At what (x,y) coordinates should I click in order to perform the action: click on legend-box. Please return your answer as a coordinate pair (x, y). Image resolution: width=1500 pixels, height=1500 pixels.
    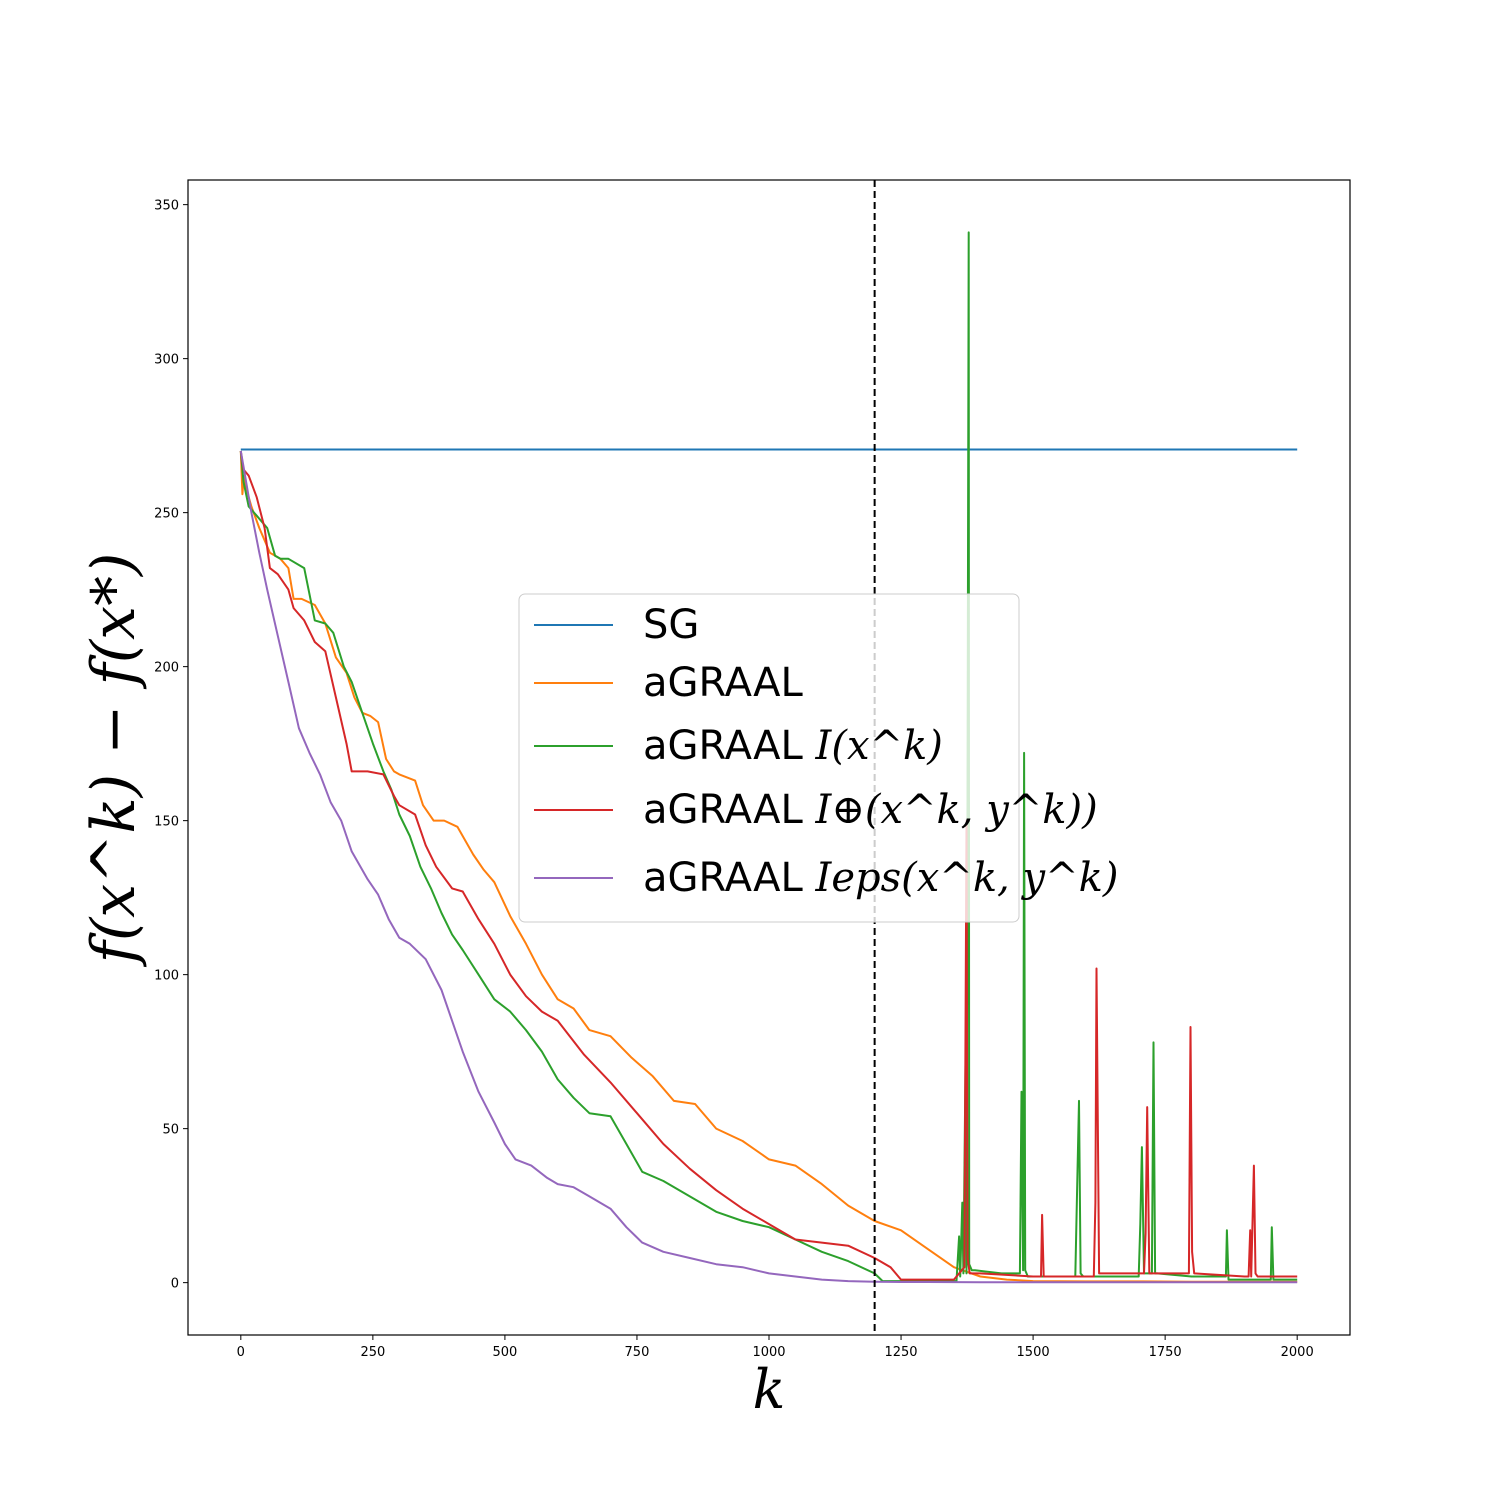
    Looking at the image, I should click on (769, 758).